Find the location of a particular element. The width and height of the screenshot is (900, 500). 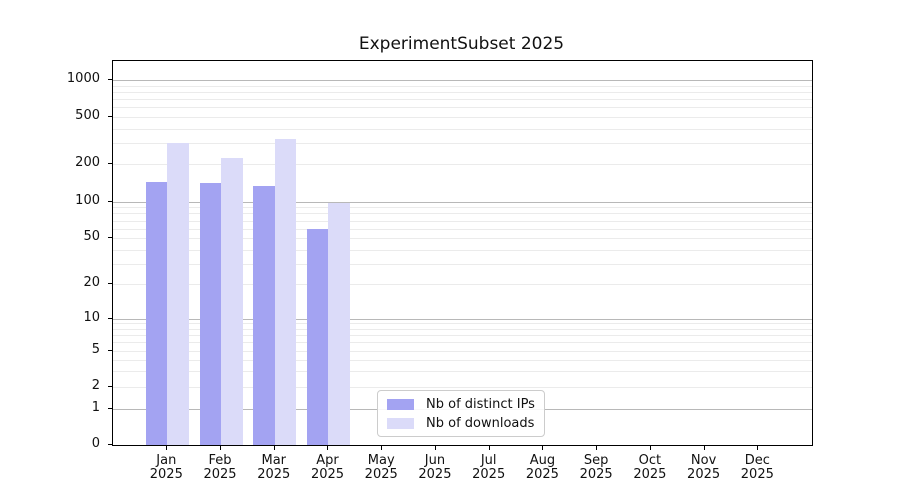

y-tick-label: 500 is located at coordinates (87, 115).